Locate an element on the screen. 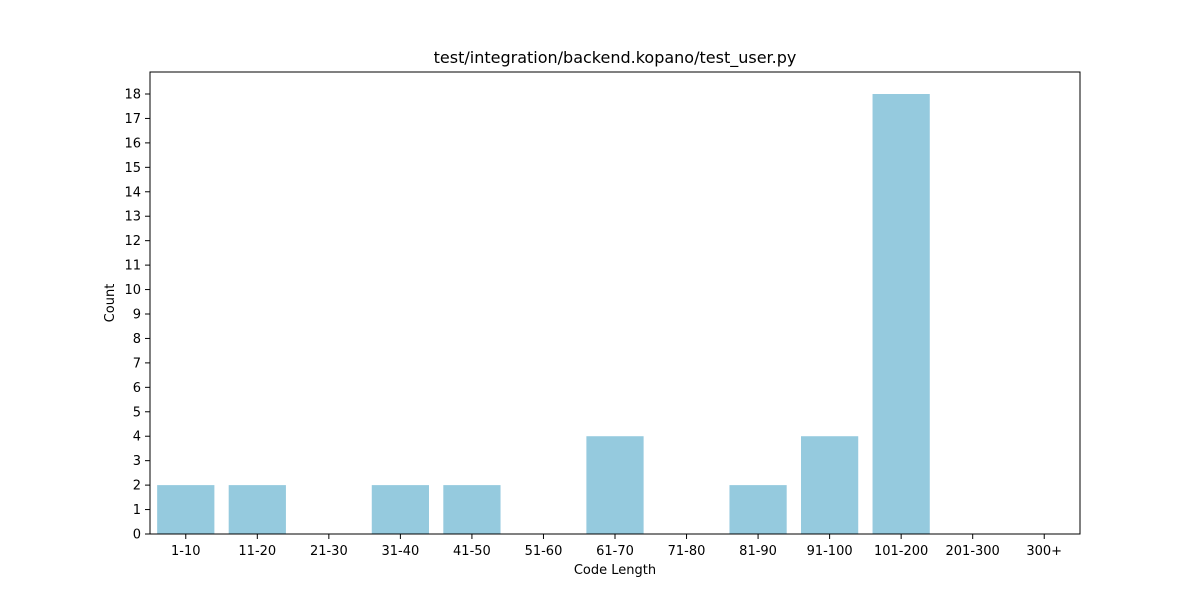 This screenshot has height=600, width=1200. y-tick-label: 1 is located at coordinates (137, 510).